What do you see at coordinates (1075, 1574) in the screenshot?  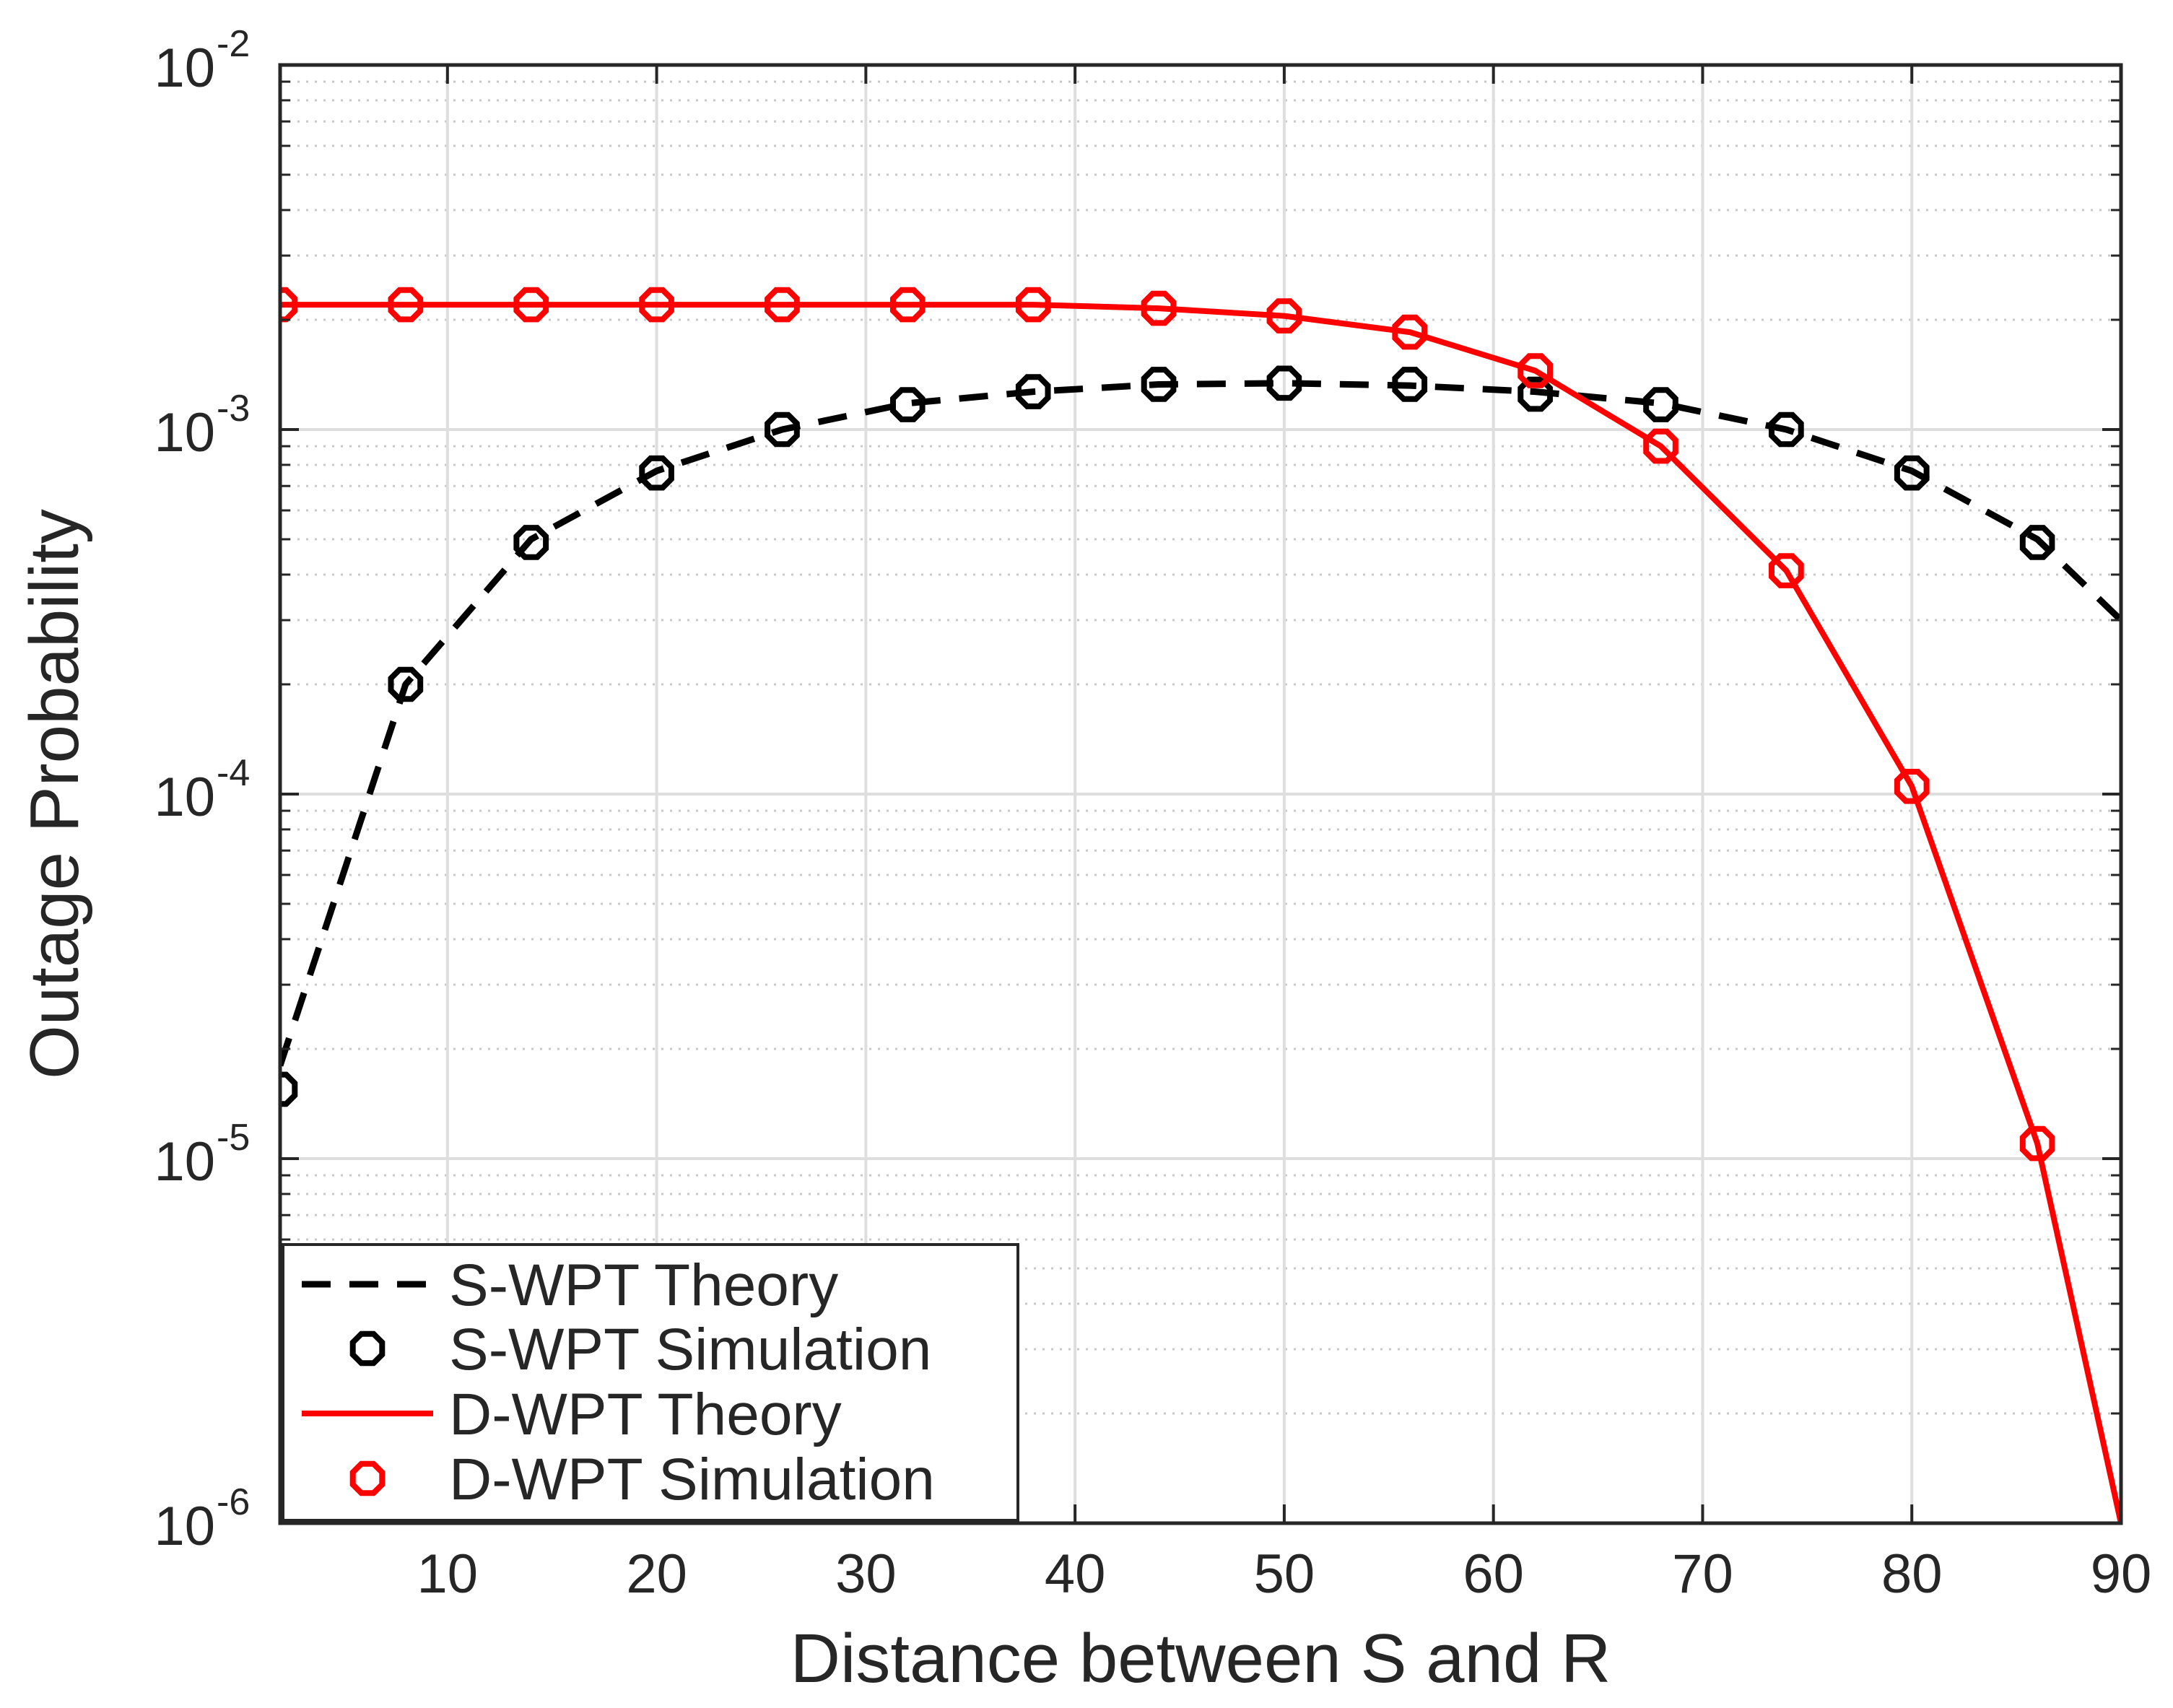 I see `x-tick-label: 40` at bounding box center [1075, 1574].